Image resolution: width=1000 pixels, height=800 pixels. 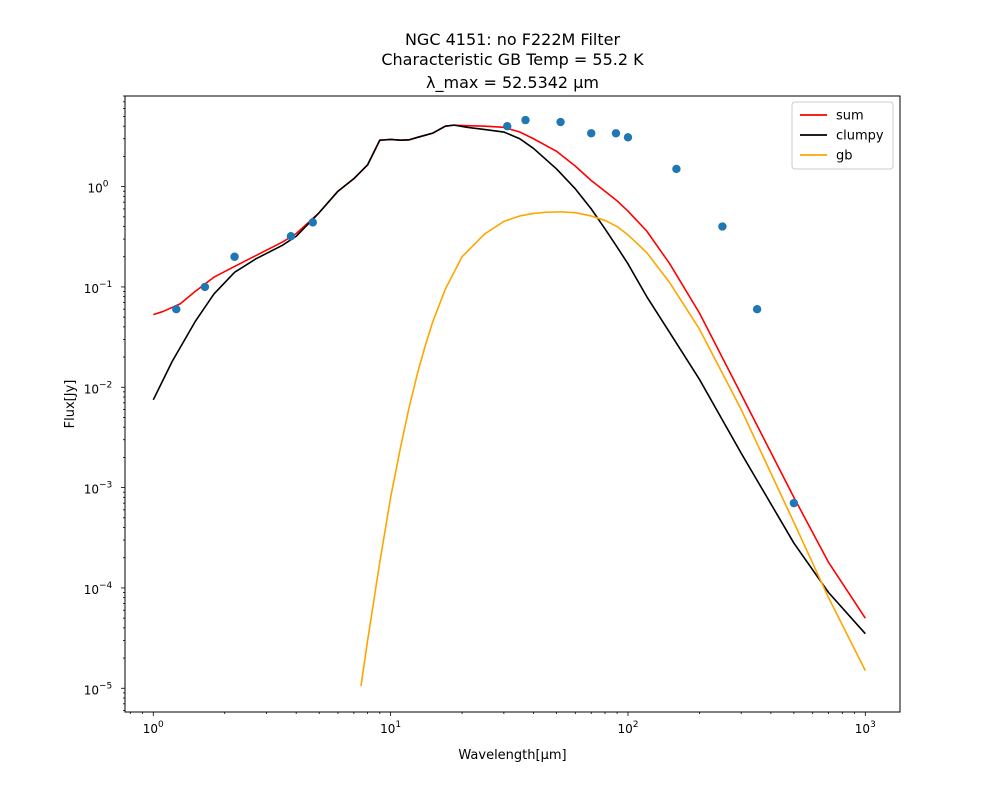 I want to click on x-axis-label: Wavelength[μm], so click(x=512, y=755).